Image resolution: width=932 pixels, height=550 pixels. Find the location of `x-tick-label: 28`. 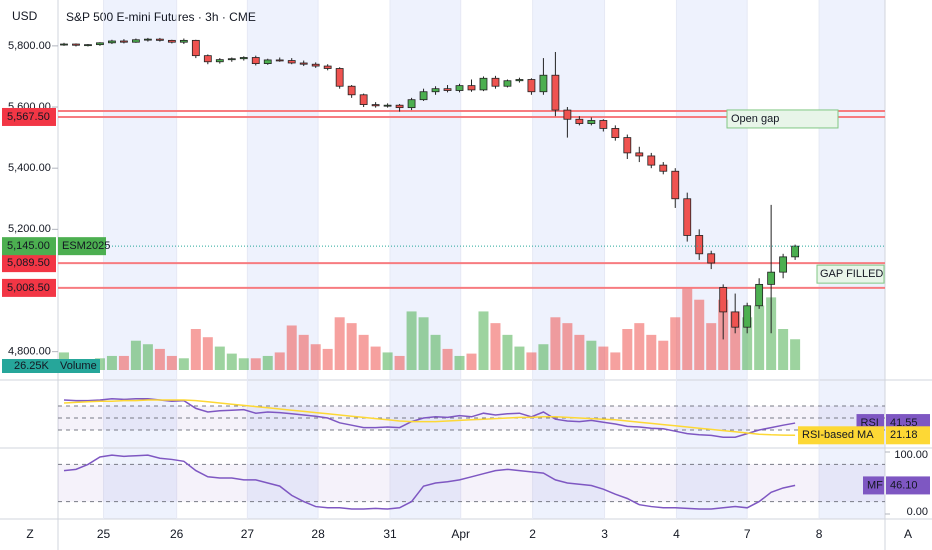

x-tick-label: 28 is located at coordinates (318, 534).